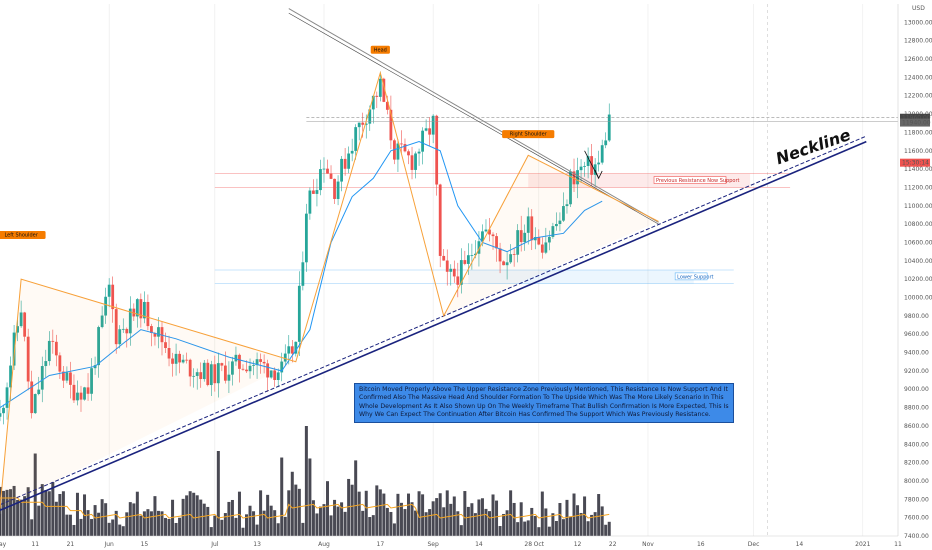 This screenshot has width=932, height=550. I want to click on price-tick-label: 11000.00, so click(918, 206).